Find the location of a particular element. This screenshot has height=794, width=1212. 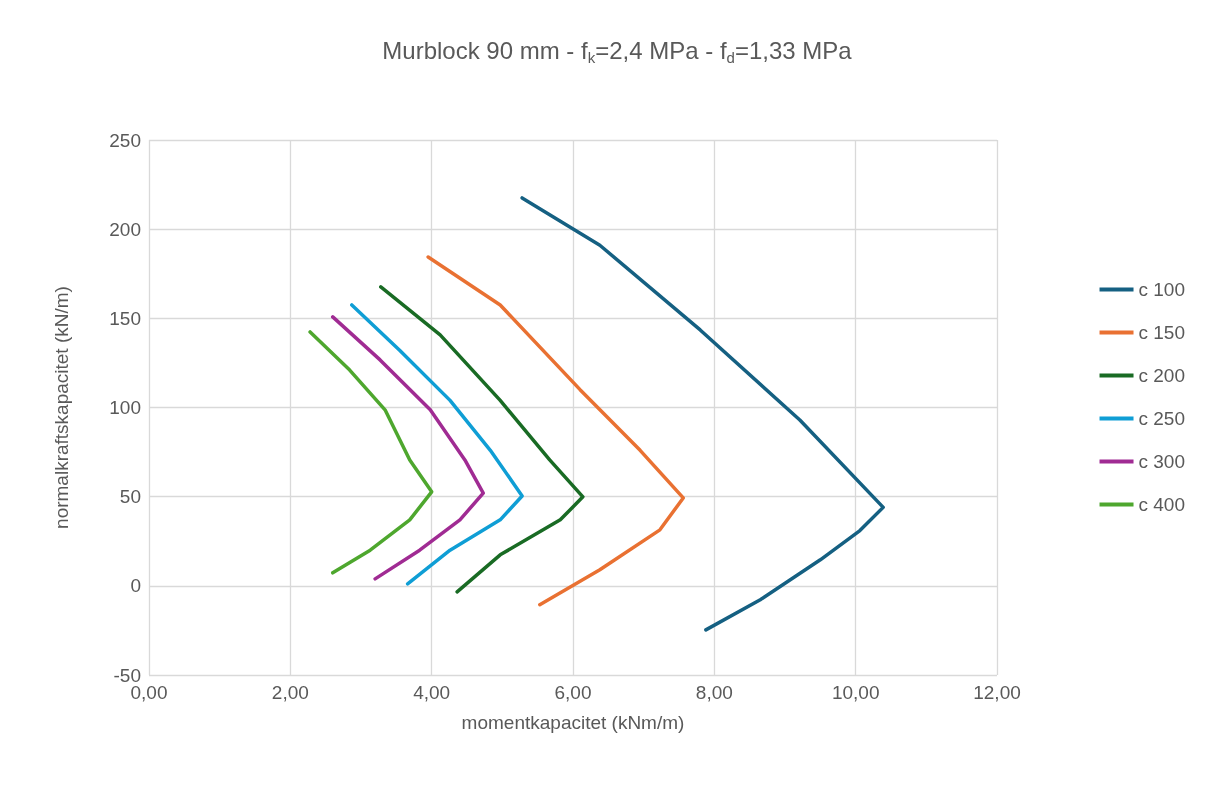

legend-label: c 150 is located at coordinates (1161, 332).